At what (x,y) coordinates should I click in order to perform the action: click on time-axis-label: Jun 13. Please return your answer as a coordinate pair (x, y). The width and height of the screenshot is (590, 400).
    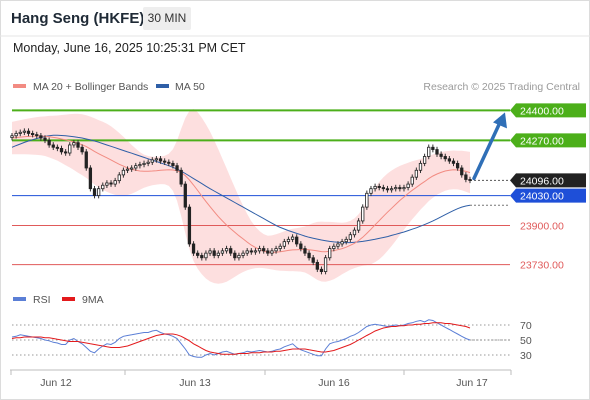
    Looking at the image, I should click on (195, 383).